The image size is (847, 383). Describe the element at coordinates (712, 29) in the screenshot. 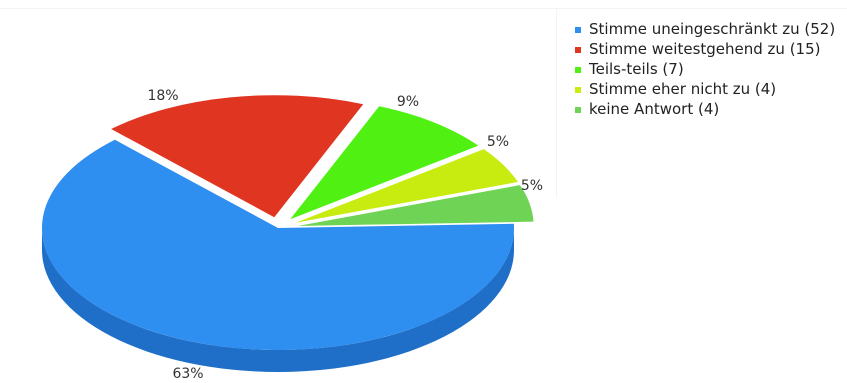

I see `legend-label: Stimme uneingeschränkt zu (52)` at that location.